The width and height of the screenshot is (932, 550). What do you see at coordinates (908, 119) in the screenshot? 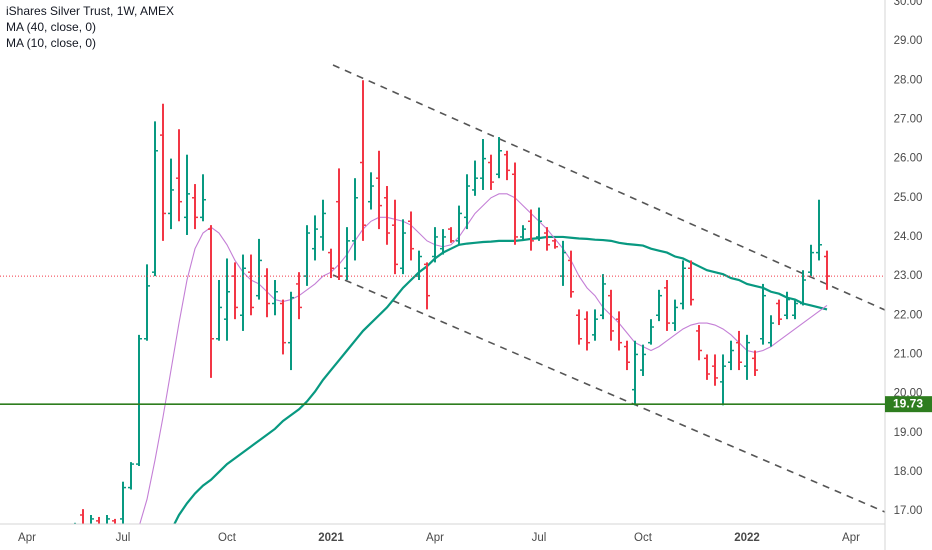
I see `y-tick-label: 27.00` at bounding box center [908, 119].